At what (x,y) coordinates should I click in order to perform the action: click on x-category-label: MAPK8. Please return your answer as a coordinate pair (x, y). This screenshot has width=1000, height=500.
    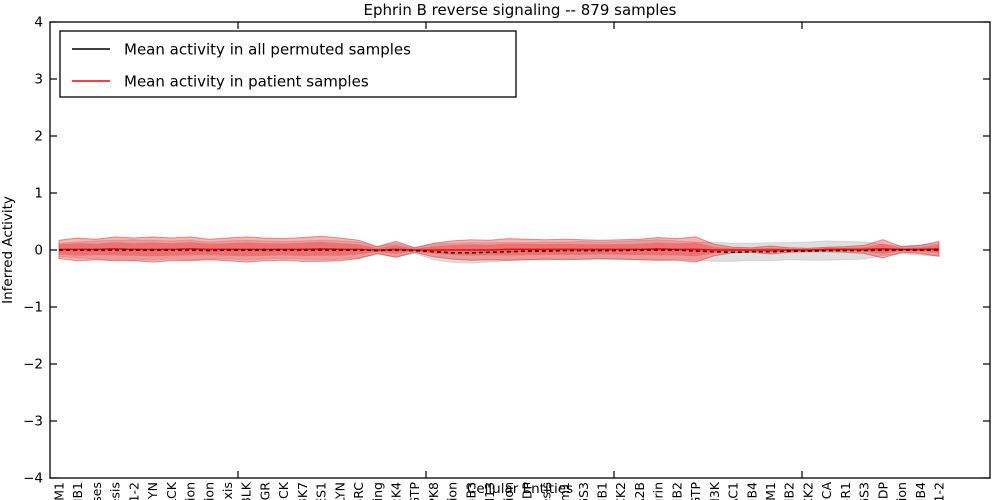
    Looking at the image, I should click on (433, 491).